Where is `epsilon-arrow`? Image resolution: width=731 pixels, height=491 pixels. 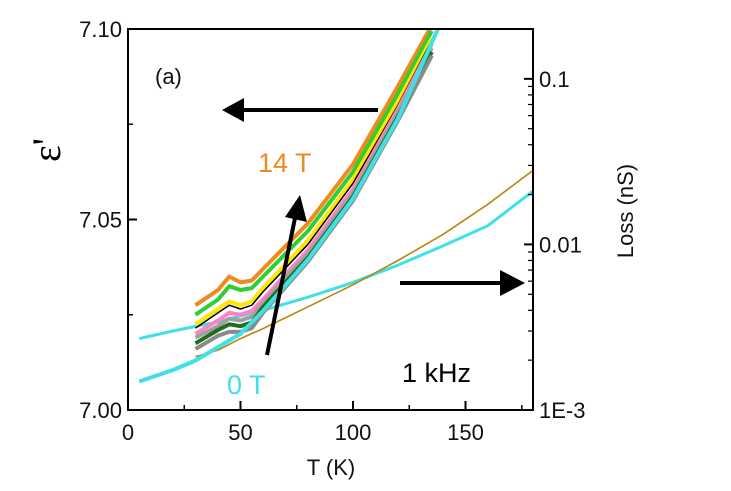 epsilon-arrow is located at coordinates (300, 110).